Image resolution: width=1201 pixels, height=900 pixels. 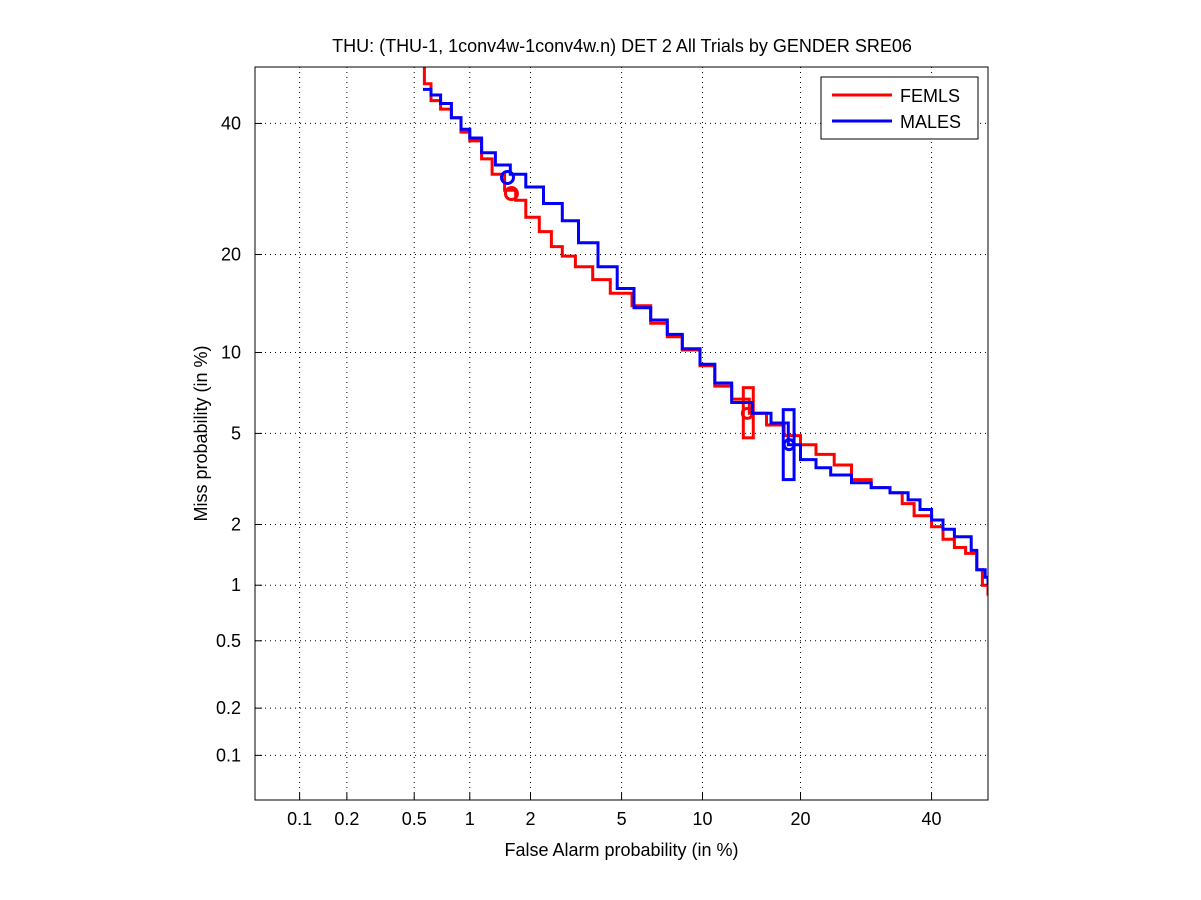 I want to click on y-tick-label: 0.5, so click(x=228, y=641).